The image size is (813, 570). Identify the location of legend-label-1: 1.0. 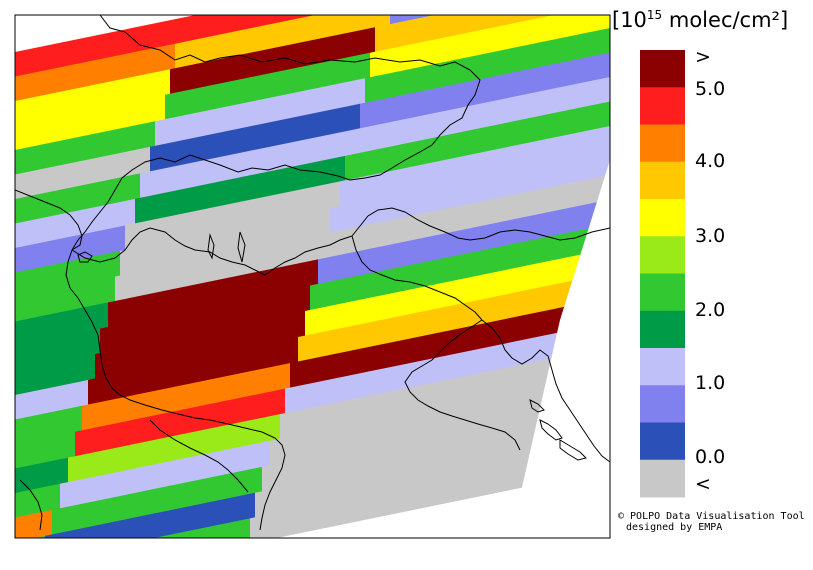
(710, 383).